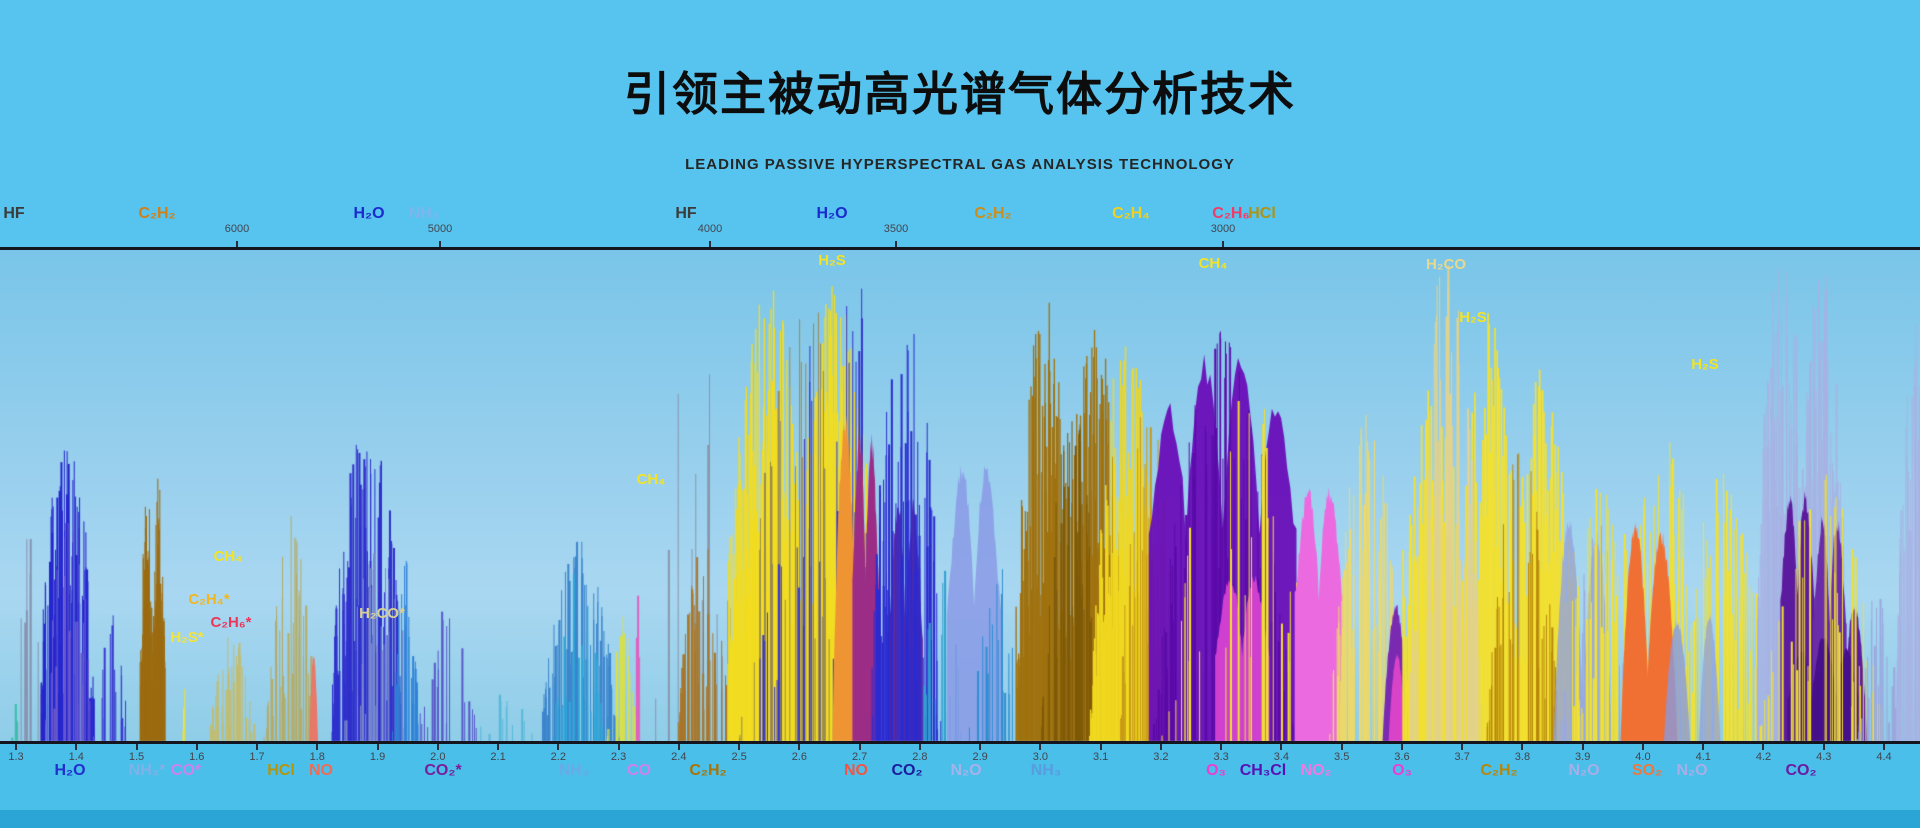  What do you see at coordinates (960, 248) in the screenshot?
I see `wavenumber-axis-line` at bounding box center [960, 248].